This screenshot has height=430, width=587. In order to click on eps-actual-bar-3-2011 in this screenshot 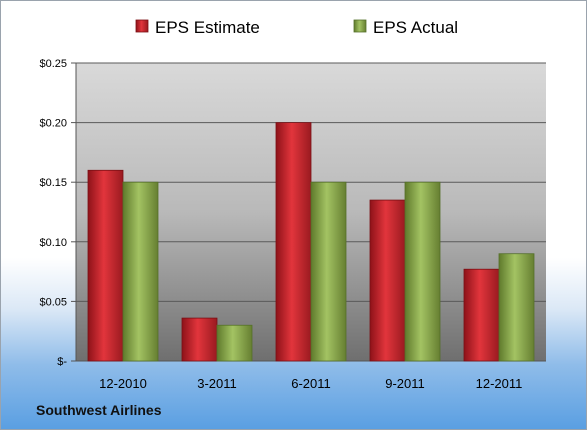, I will do `click(234, 343)`.